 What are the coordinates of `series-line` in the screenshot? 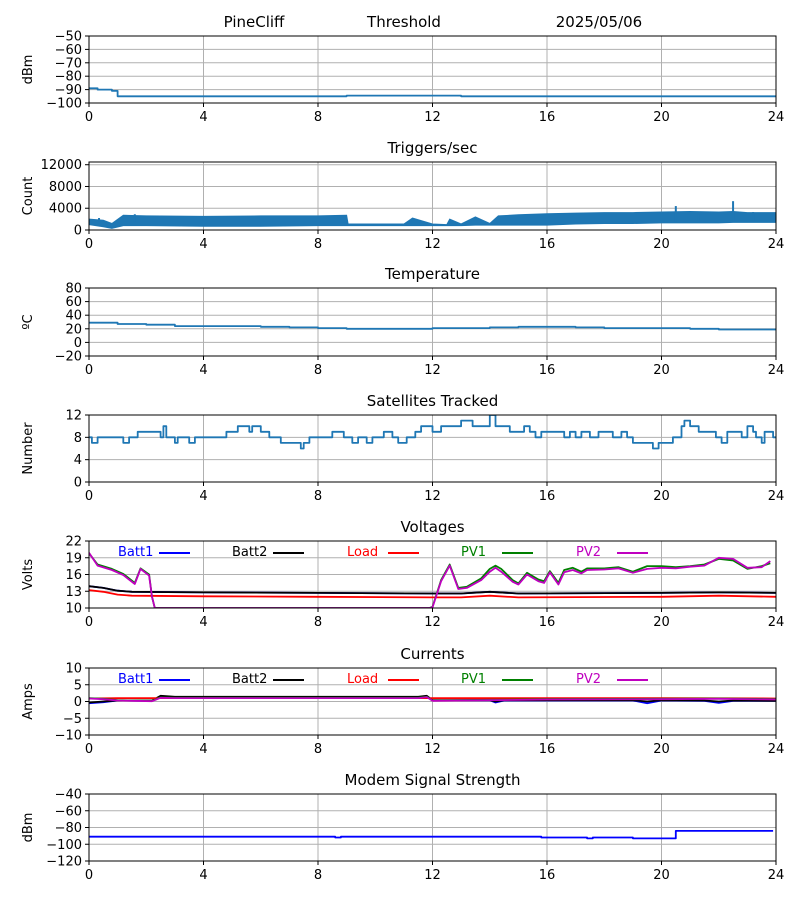 It's located at (431, 835).